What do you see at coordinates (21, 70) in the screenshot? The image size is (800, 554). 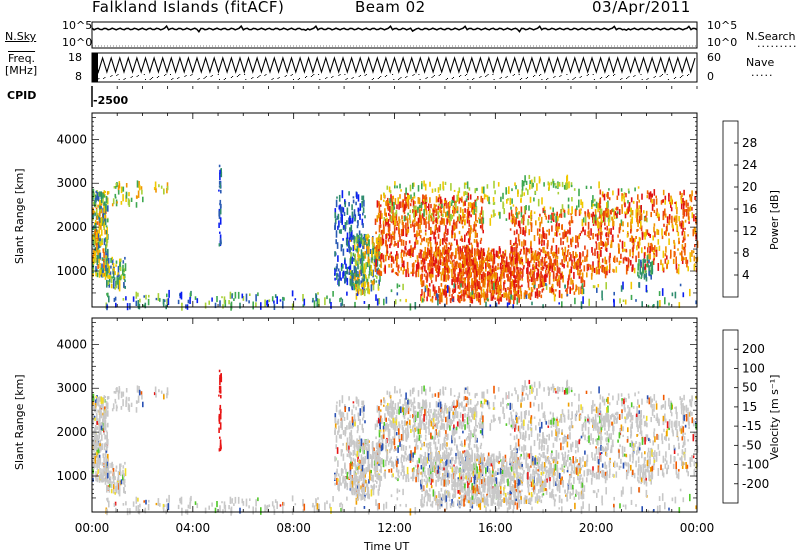 I see `freq-label-line2: [MHz]` at bounding box center [21, 70].